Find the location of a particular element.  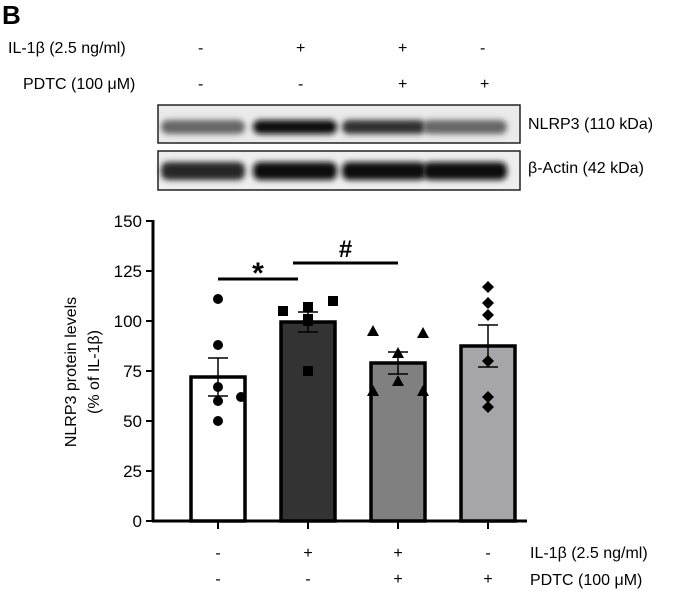

significance-label: # is located at coordinates (345, 249).